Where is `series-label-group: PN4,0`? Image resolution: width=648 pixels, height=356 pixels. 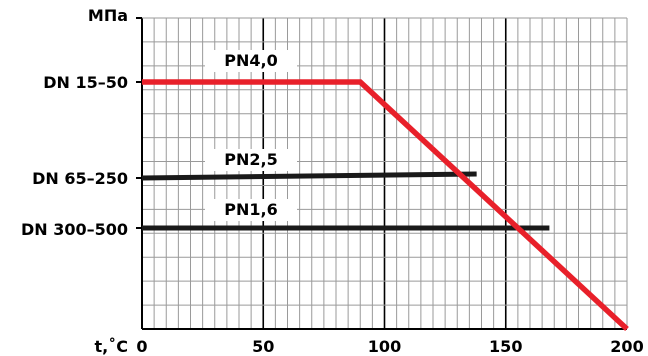 series-label-group: PN4,0 is located at coordinates (251, 61).